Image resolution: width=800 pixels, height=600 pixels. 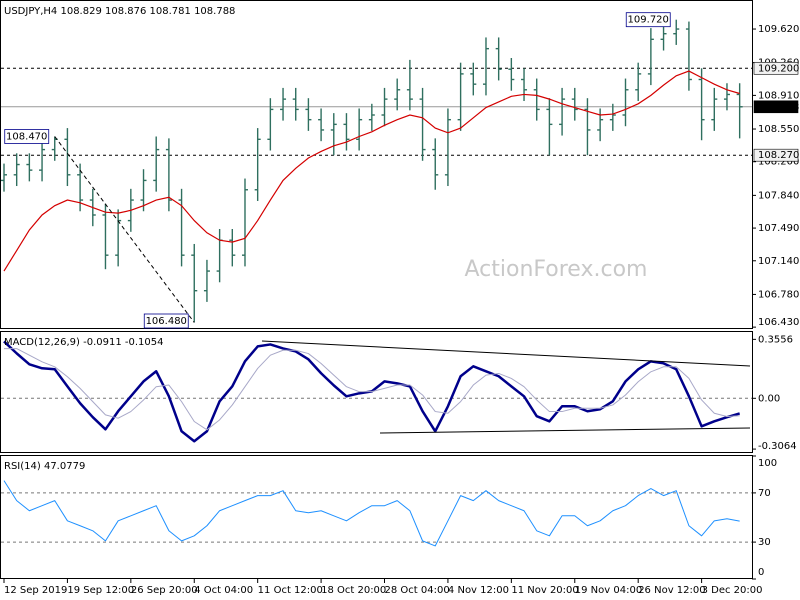 What do you see at coordinates (778, 195) in the screenshot?
I see `y-tick-label: 107.840` at bounding box center [778, 195].